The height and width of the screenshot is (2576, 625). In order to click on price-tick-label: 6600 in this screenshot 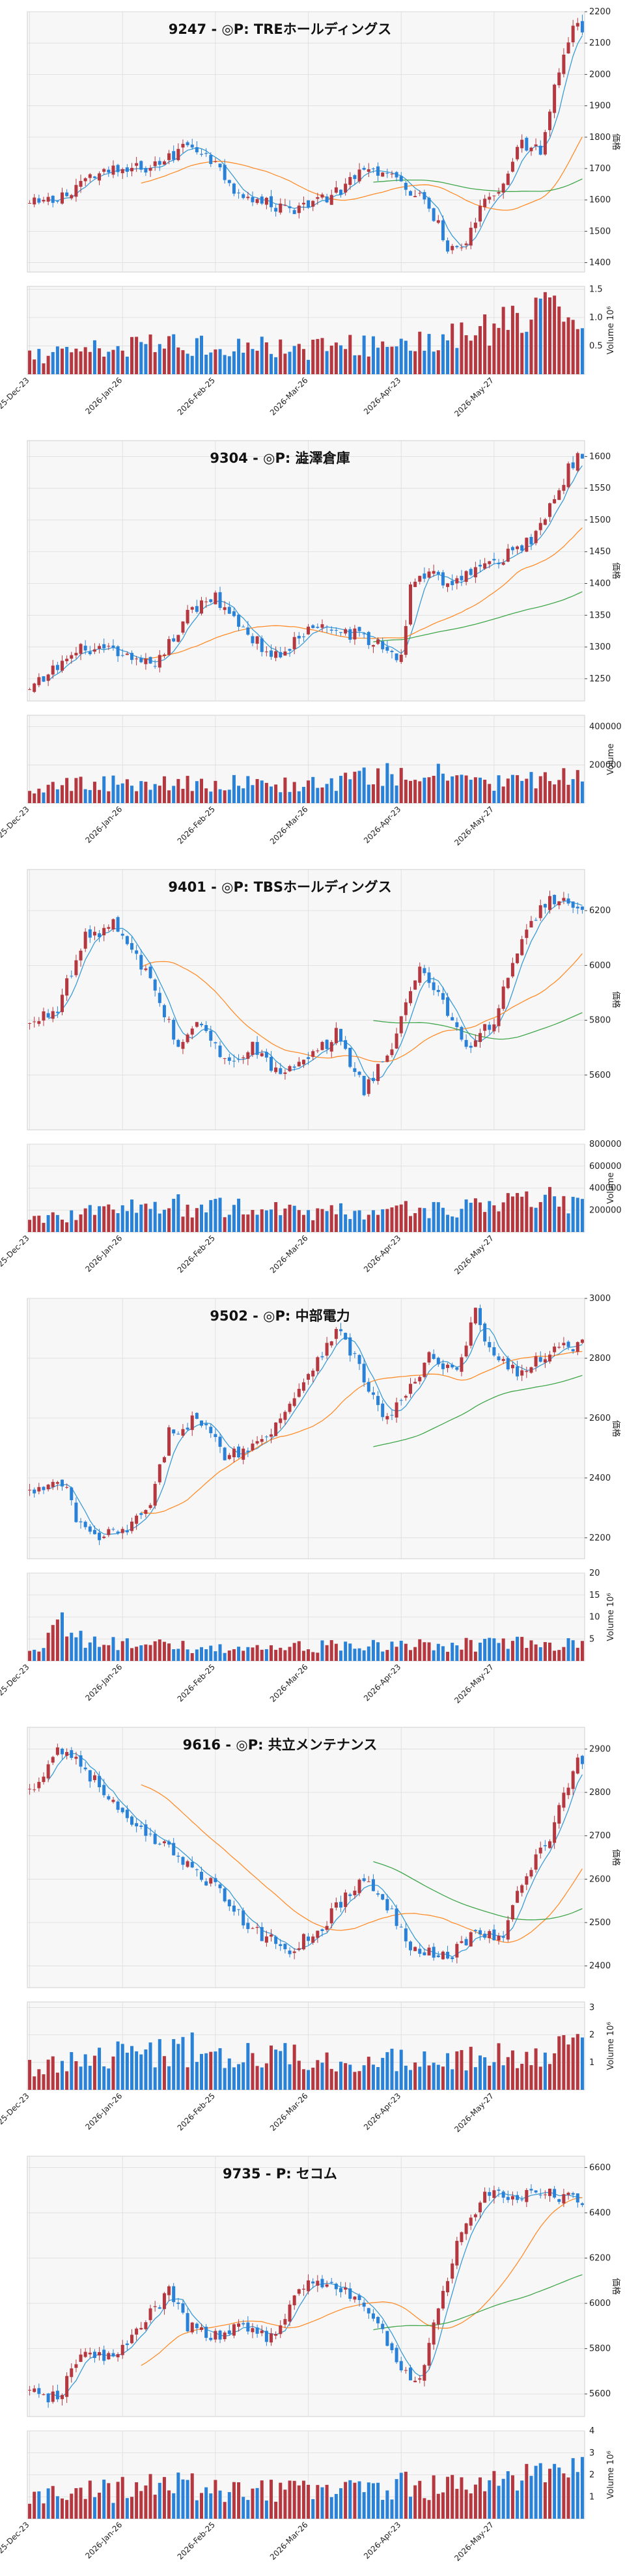, I will do `click(600, 2167)`.